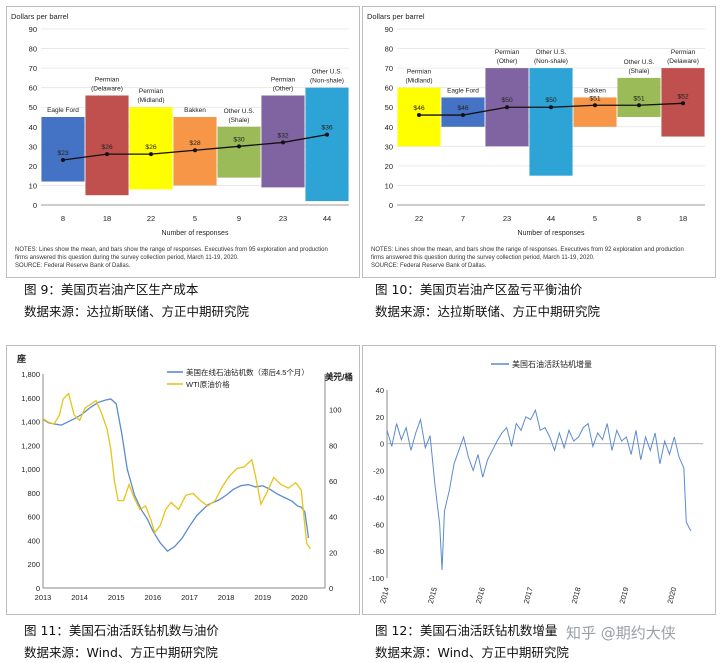 The width and height of the screenshot is (720, 663). What do you see at coordinates (472, 652) in the screenshot?
I see `fig12-source: 数据来源：Wind、方正中期研究院` at bounding box center [472, 652].